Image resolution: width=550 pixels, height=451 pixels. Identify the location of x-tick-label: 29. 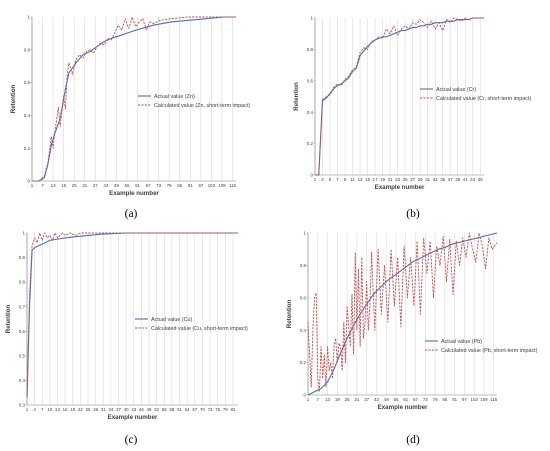
(420, 179).